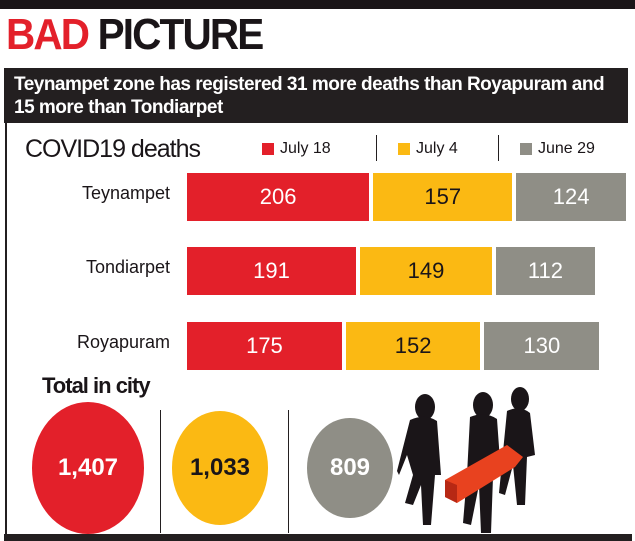  I want to click on legend-item: July 18, so click(296, 149).